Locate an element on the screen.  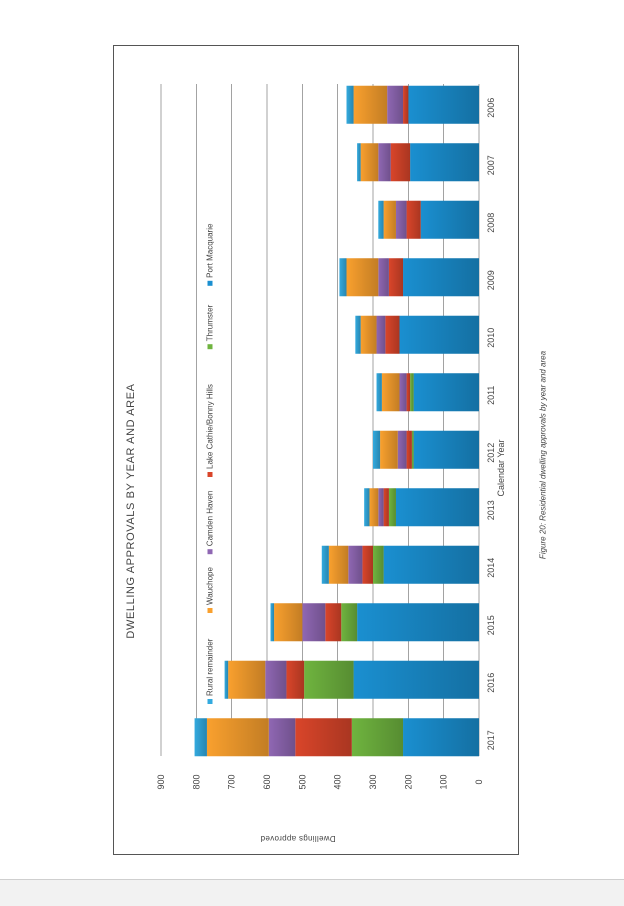
y-tick-label-0: 0 is located at coordinates (479, 781).